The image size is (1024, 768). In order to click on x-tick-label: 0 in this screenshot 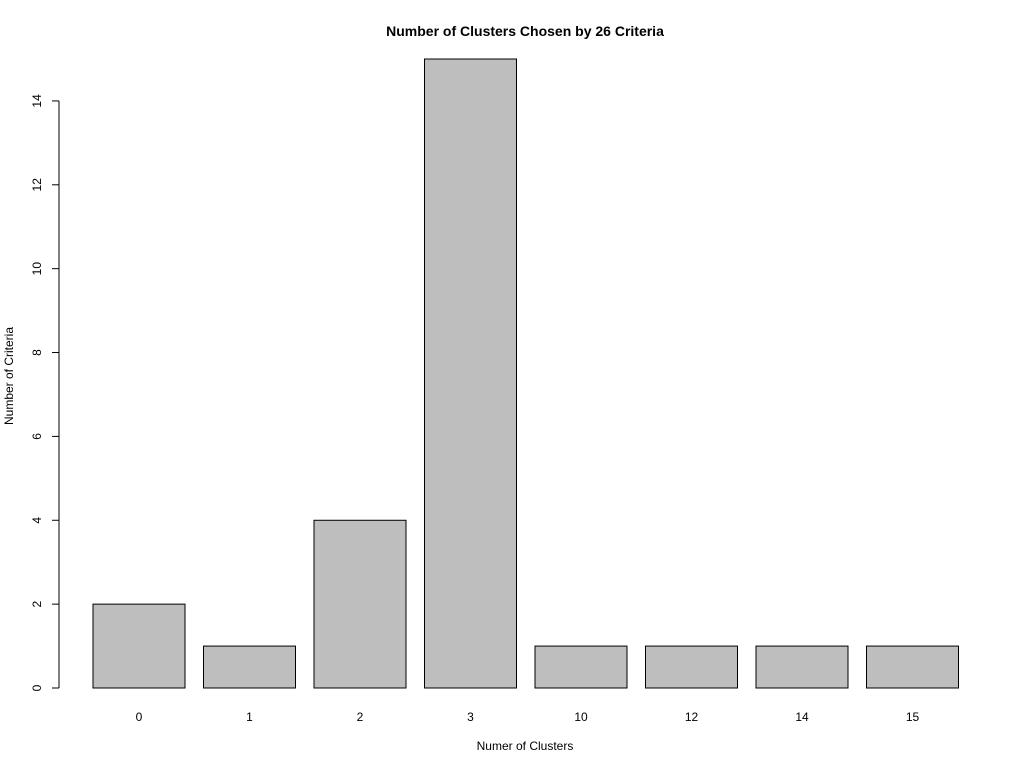, I will do `click(139, 717)`.